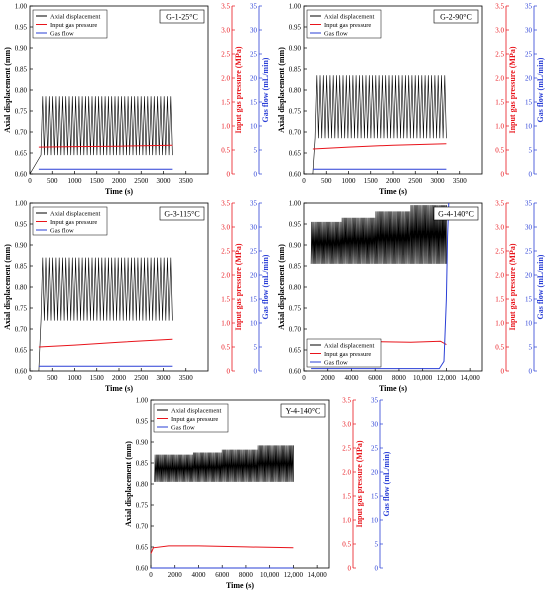 The height and width of the screenshot is (596, 550). Describe the element at coordinates (254, 7) in the screenshot. I see `flow-tick-label: 35` at that location.